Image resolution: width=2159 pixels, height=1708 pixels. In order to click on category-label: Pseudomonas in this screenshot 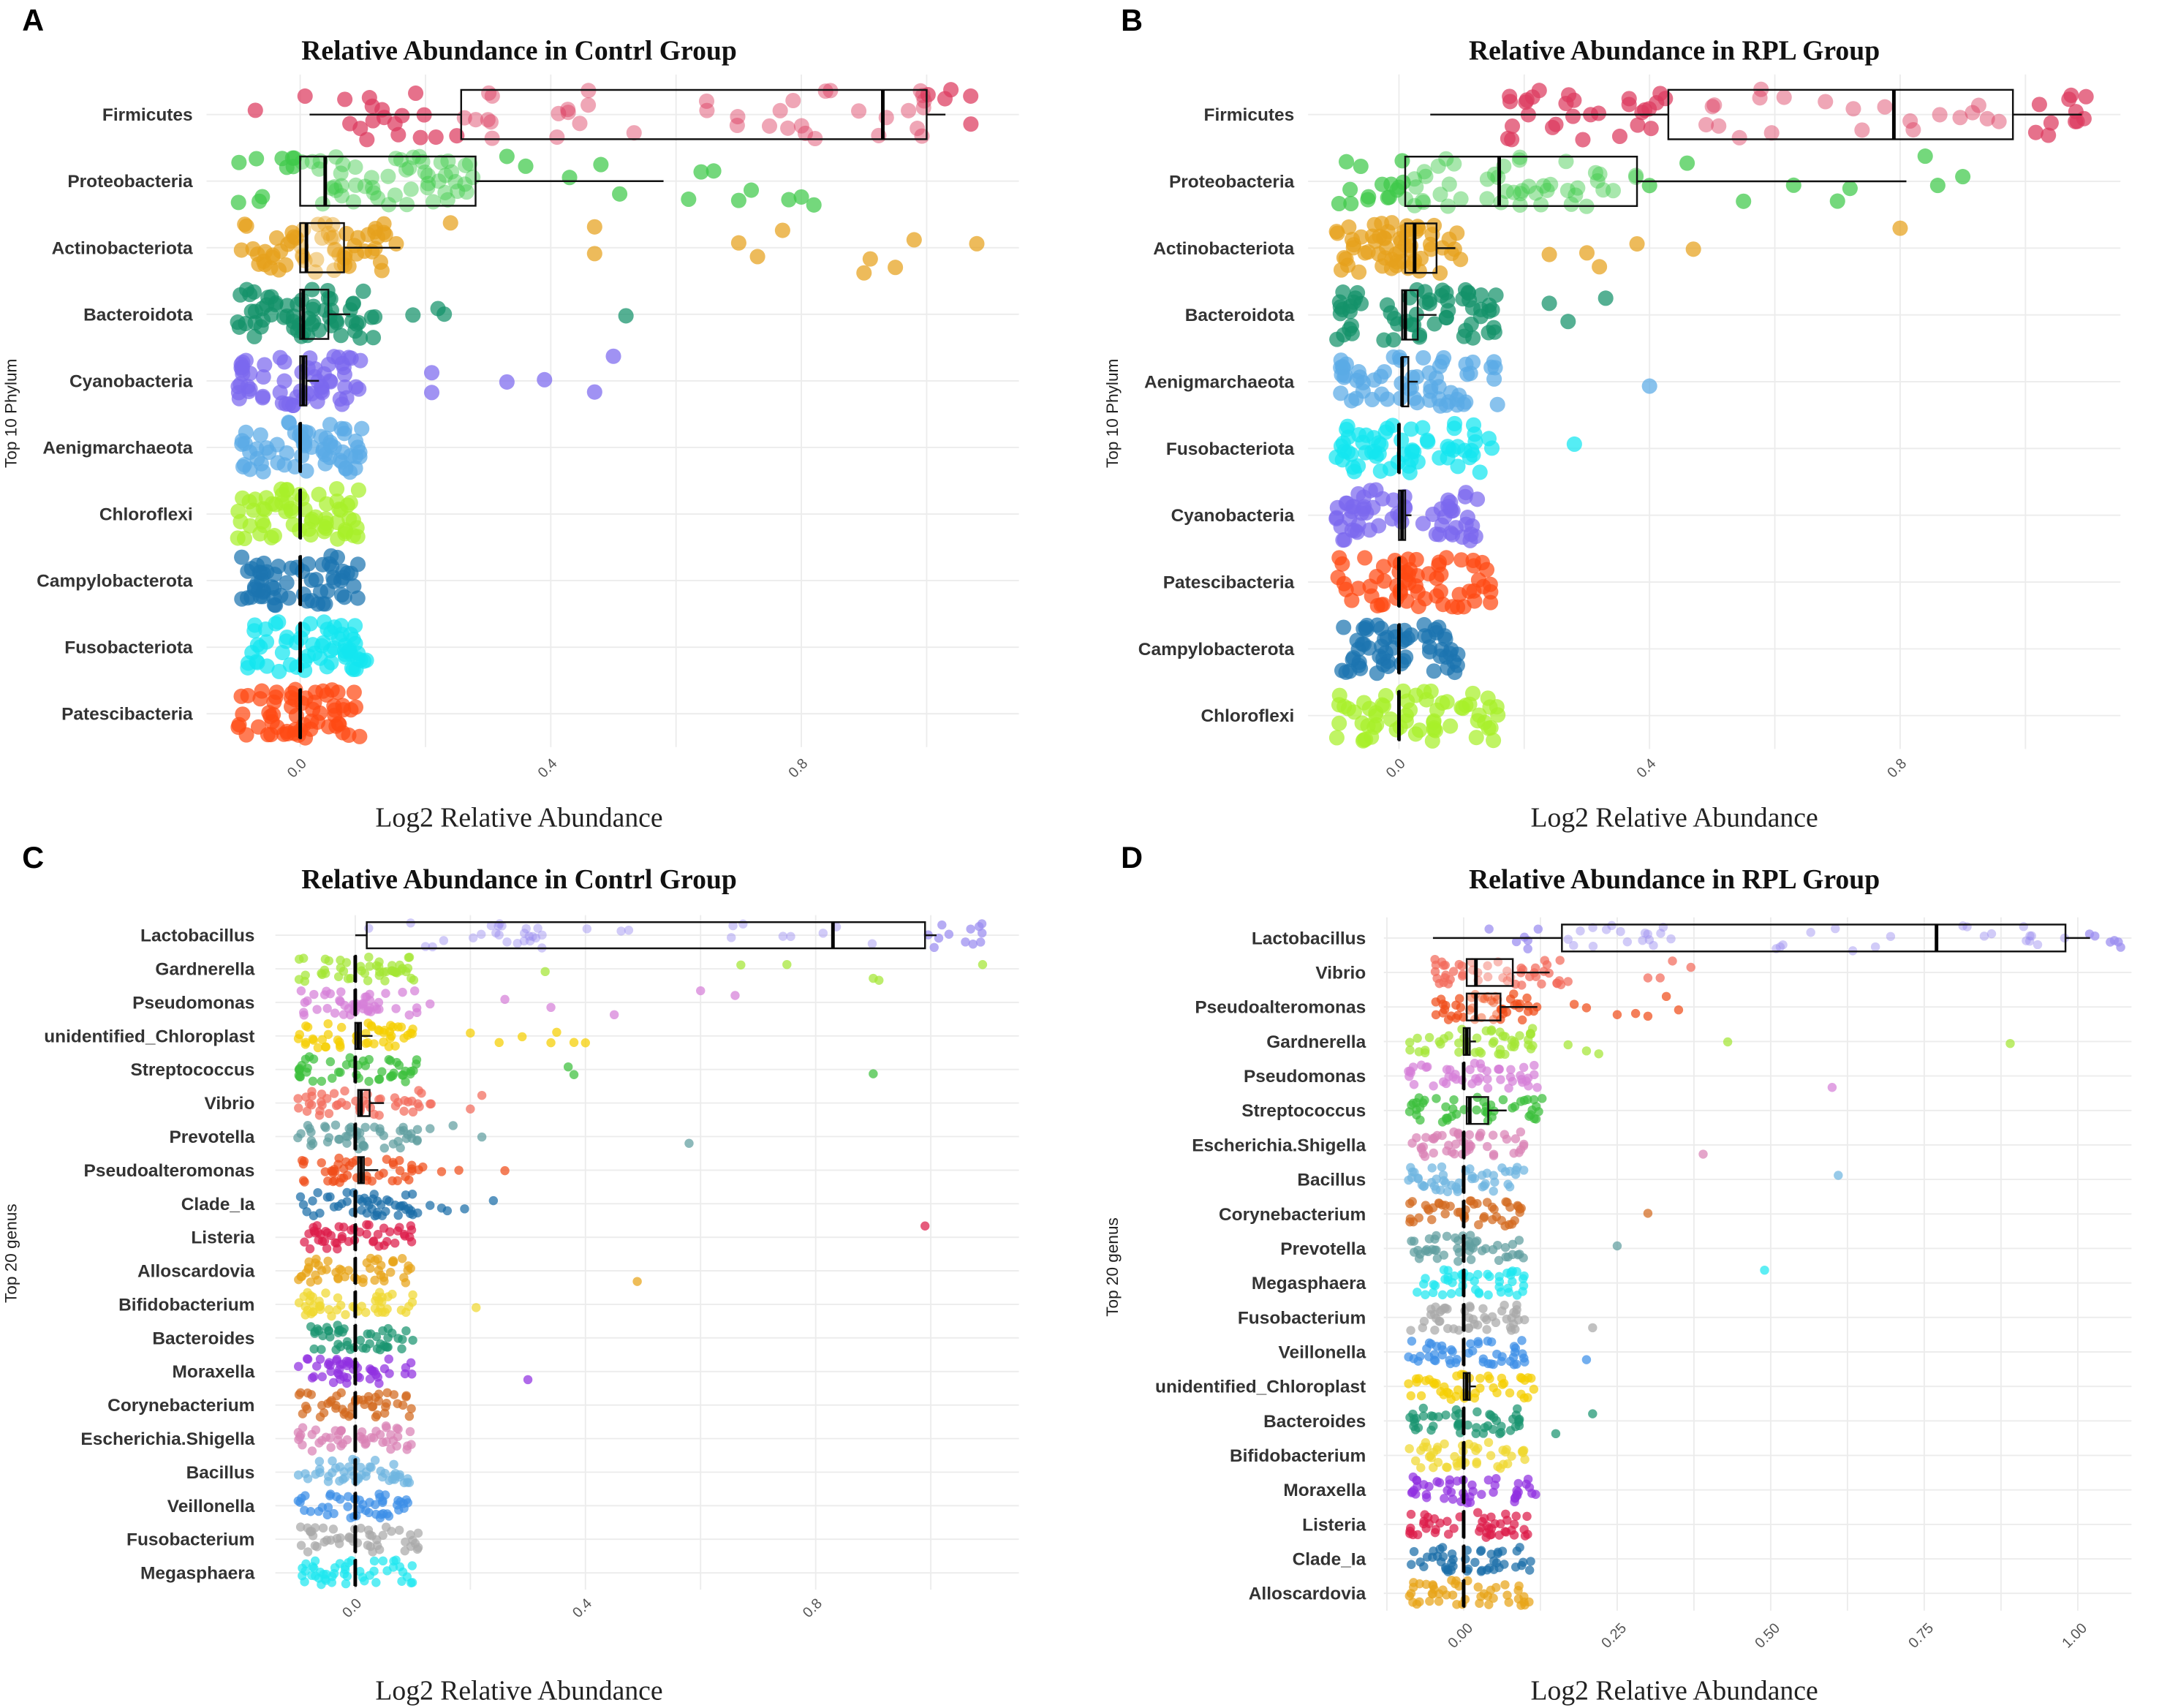, I will do `click(1305, 1077)`.